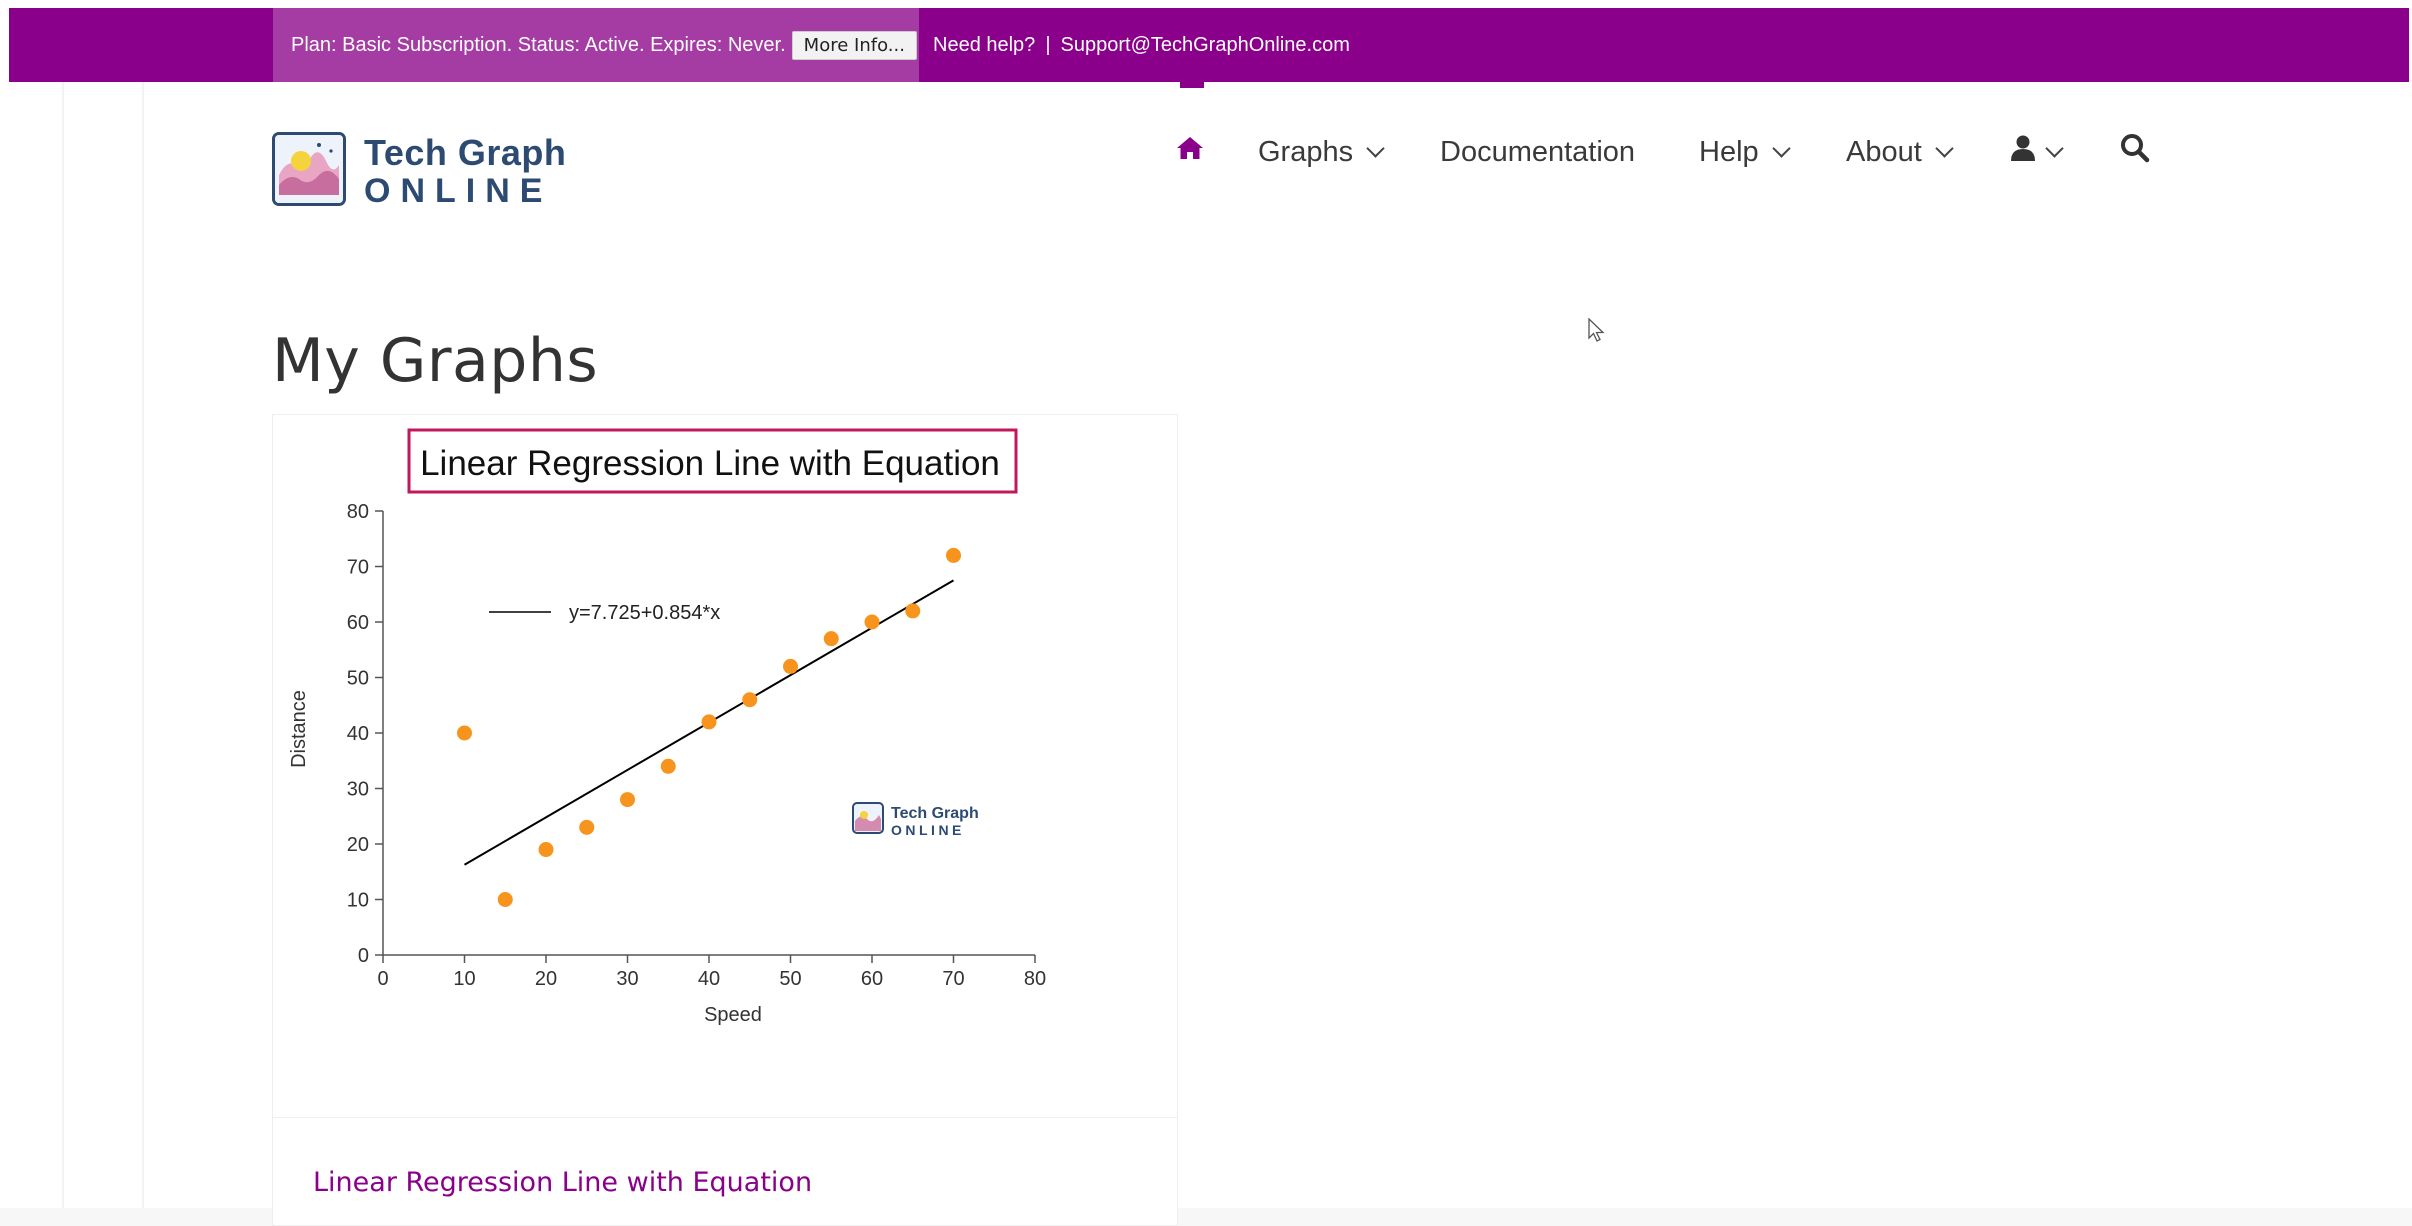  I want to click on y-tick-label: 40, so click(358, 734).